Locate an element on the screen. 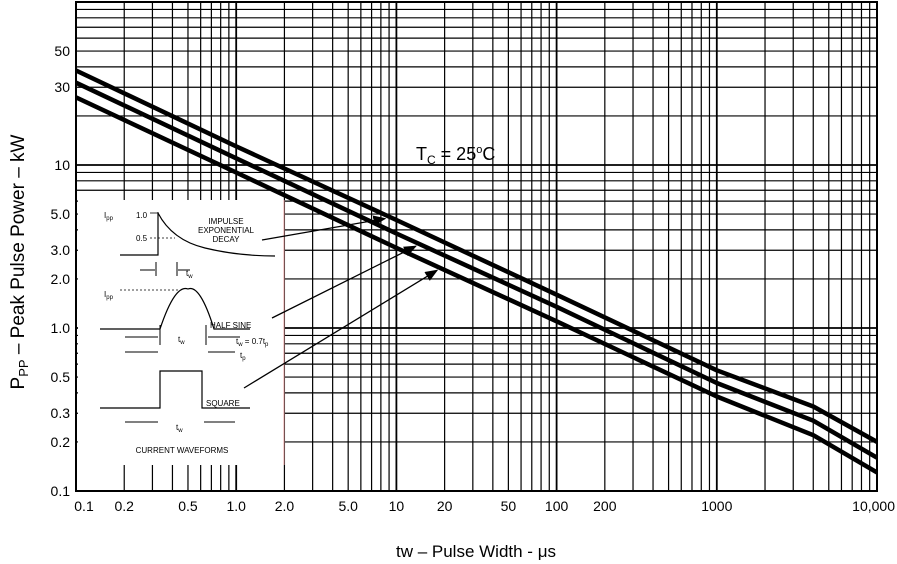  x-tick-label: 2.0 is located at coordinates (285, 506).